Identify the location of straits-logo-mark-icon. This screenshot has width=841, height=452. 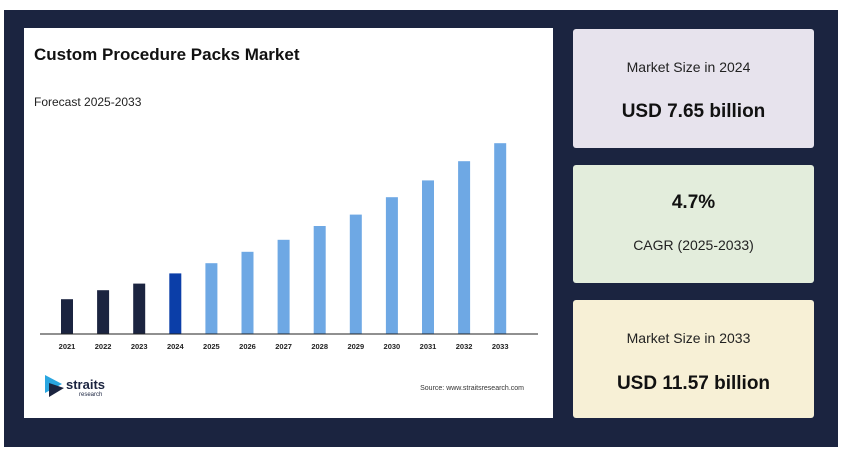
(54, 386).